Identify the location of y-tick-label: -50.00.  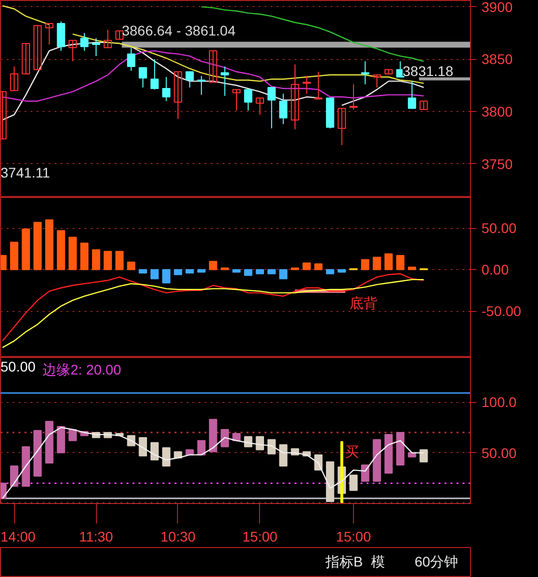
(502, 311).